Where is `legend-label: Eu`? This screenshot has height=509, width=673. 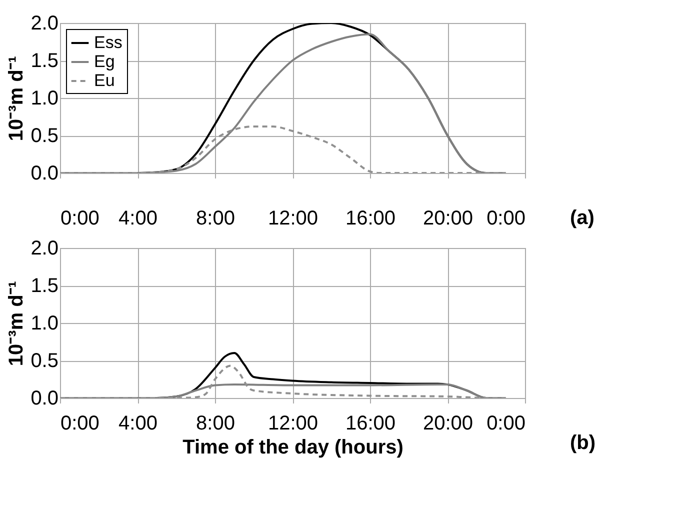 legend-label: Eu is located at coordinates (104, 80).